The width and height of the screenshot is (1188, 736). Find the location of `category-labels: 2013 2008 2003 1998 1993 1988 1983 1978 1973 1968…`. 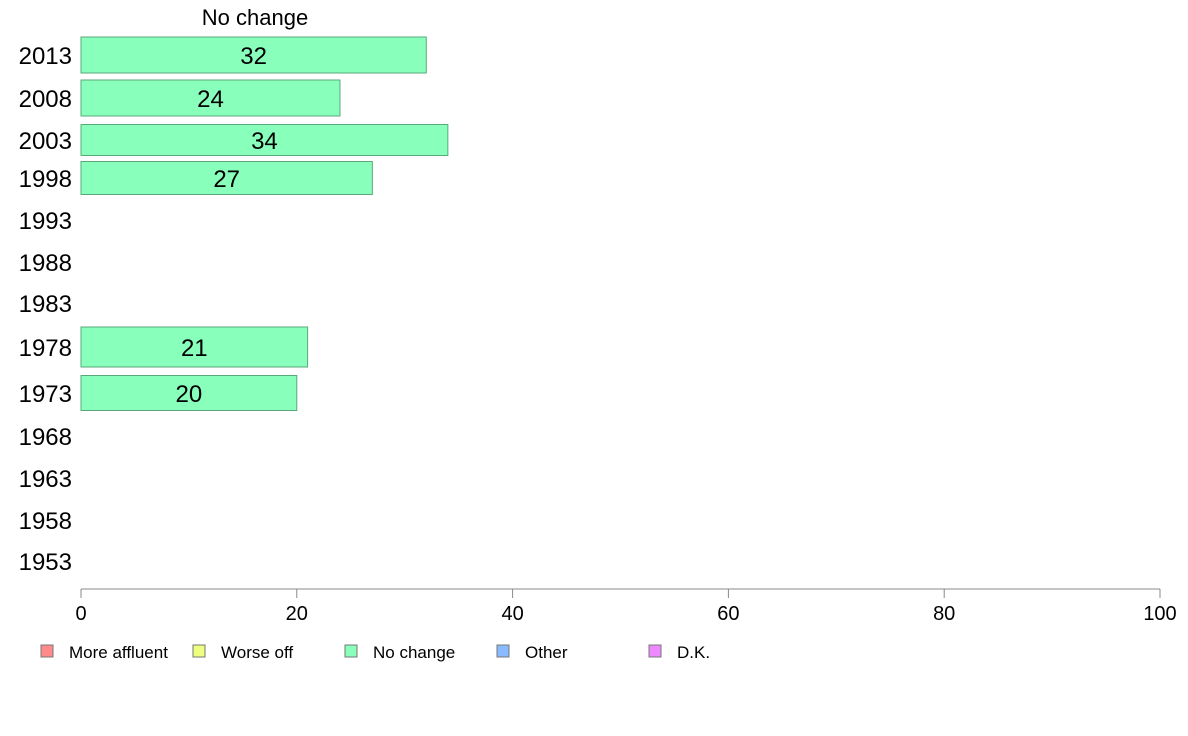

category-labels: 2013 2008 2003 1998 1993 1988 1983 1978 1973 1968… is located at coordinates (45, 309).